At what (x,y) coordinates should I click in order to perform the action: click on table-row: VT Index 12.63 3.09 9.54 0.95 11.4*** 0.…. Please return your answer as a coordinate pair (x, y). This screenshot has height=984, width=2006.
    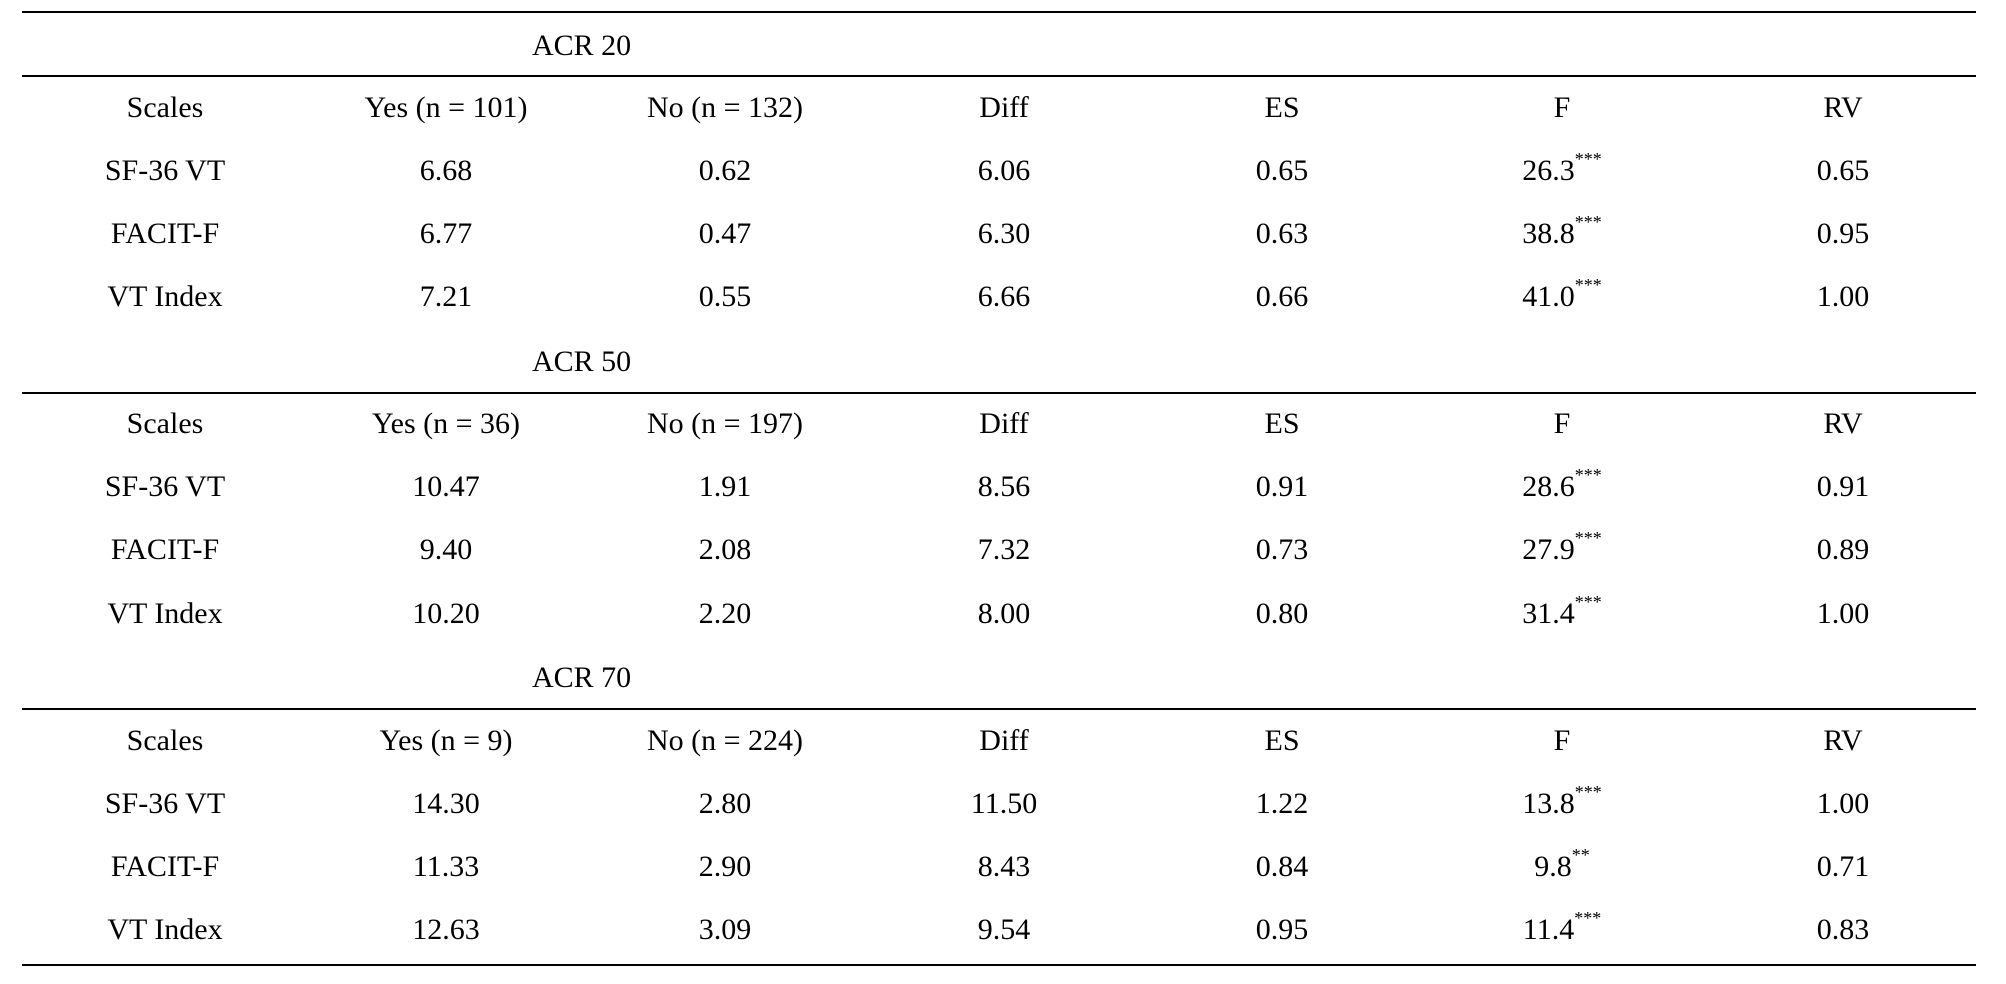
    Looking at the image, I should click on (1003, 929).